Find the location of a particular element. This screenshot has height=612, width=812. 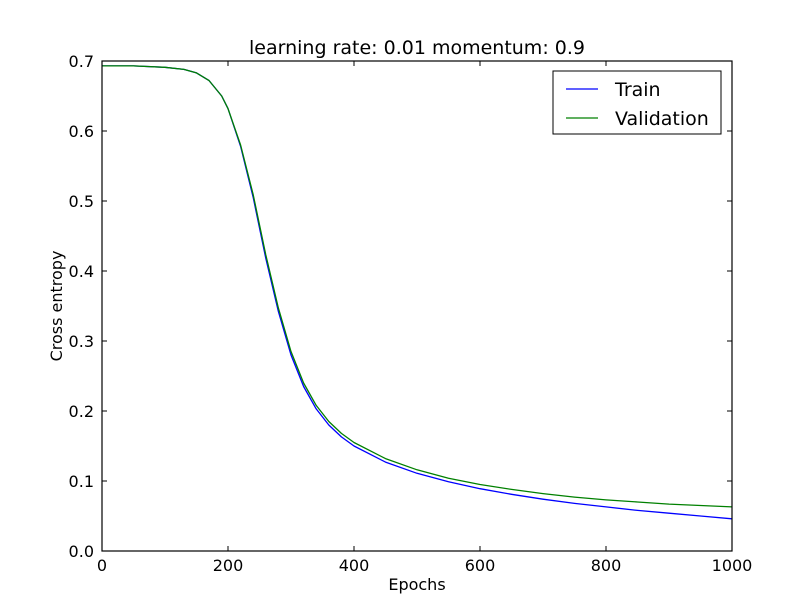

x-tick-label: 600 is located at coordinates (480, 565).